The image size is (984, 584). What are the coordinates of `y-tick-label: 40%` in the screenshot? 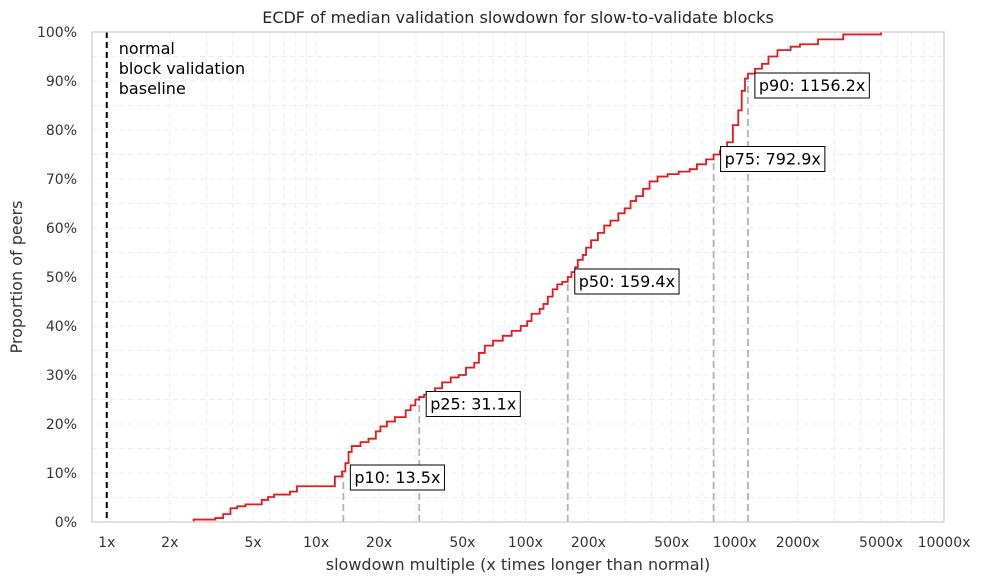 It's located at (61, 327).